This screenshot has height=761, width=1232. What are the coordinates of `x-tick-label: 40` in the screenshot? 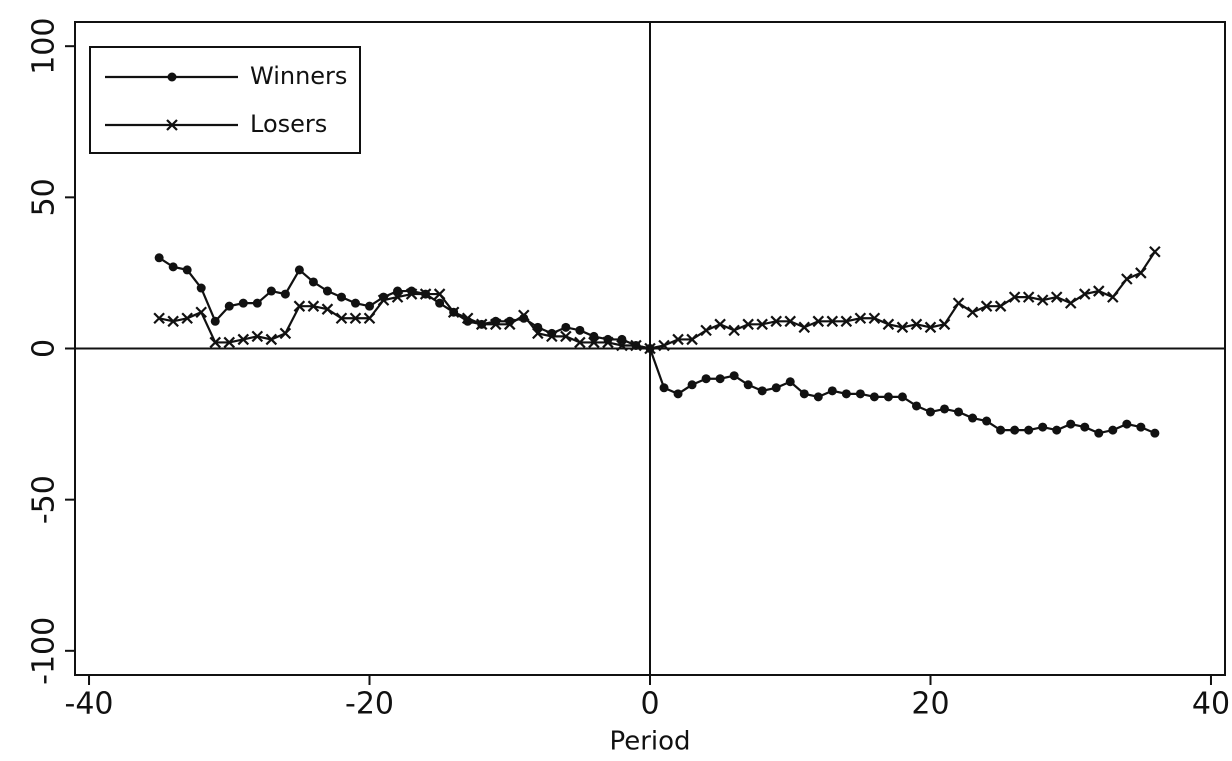 It's located at (1211, 704).